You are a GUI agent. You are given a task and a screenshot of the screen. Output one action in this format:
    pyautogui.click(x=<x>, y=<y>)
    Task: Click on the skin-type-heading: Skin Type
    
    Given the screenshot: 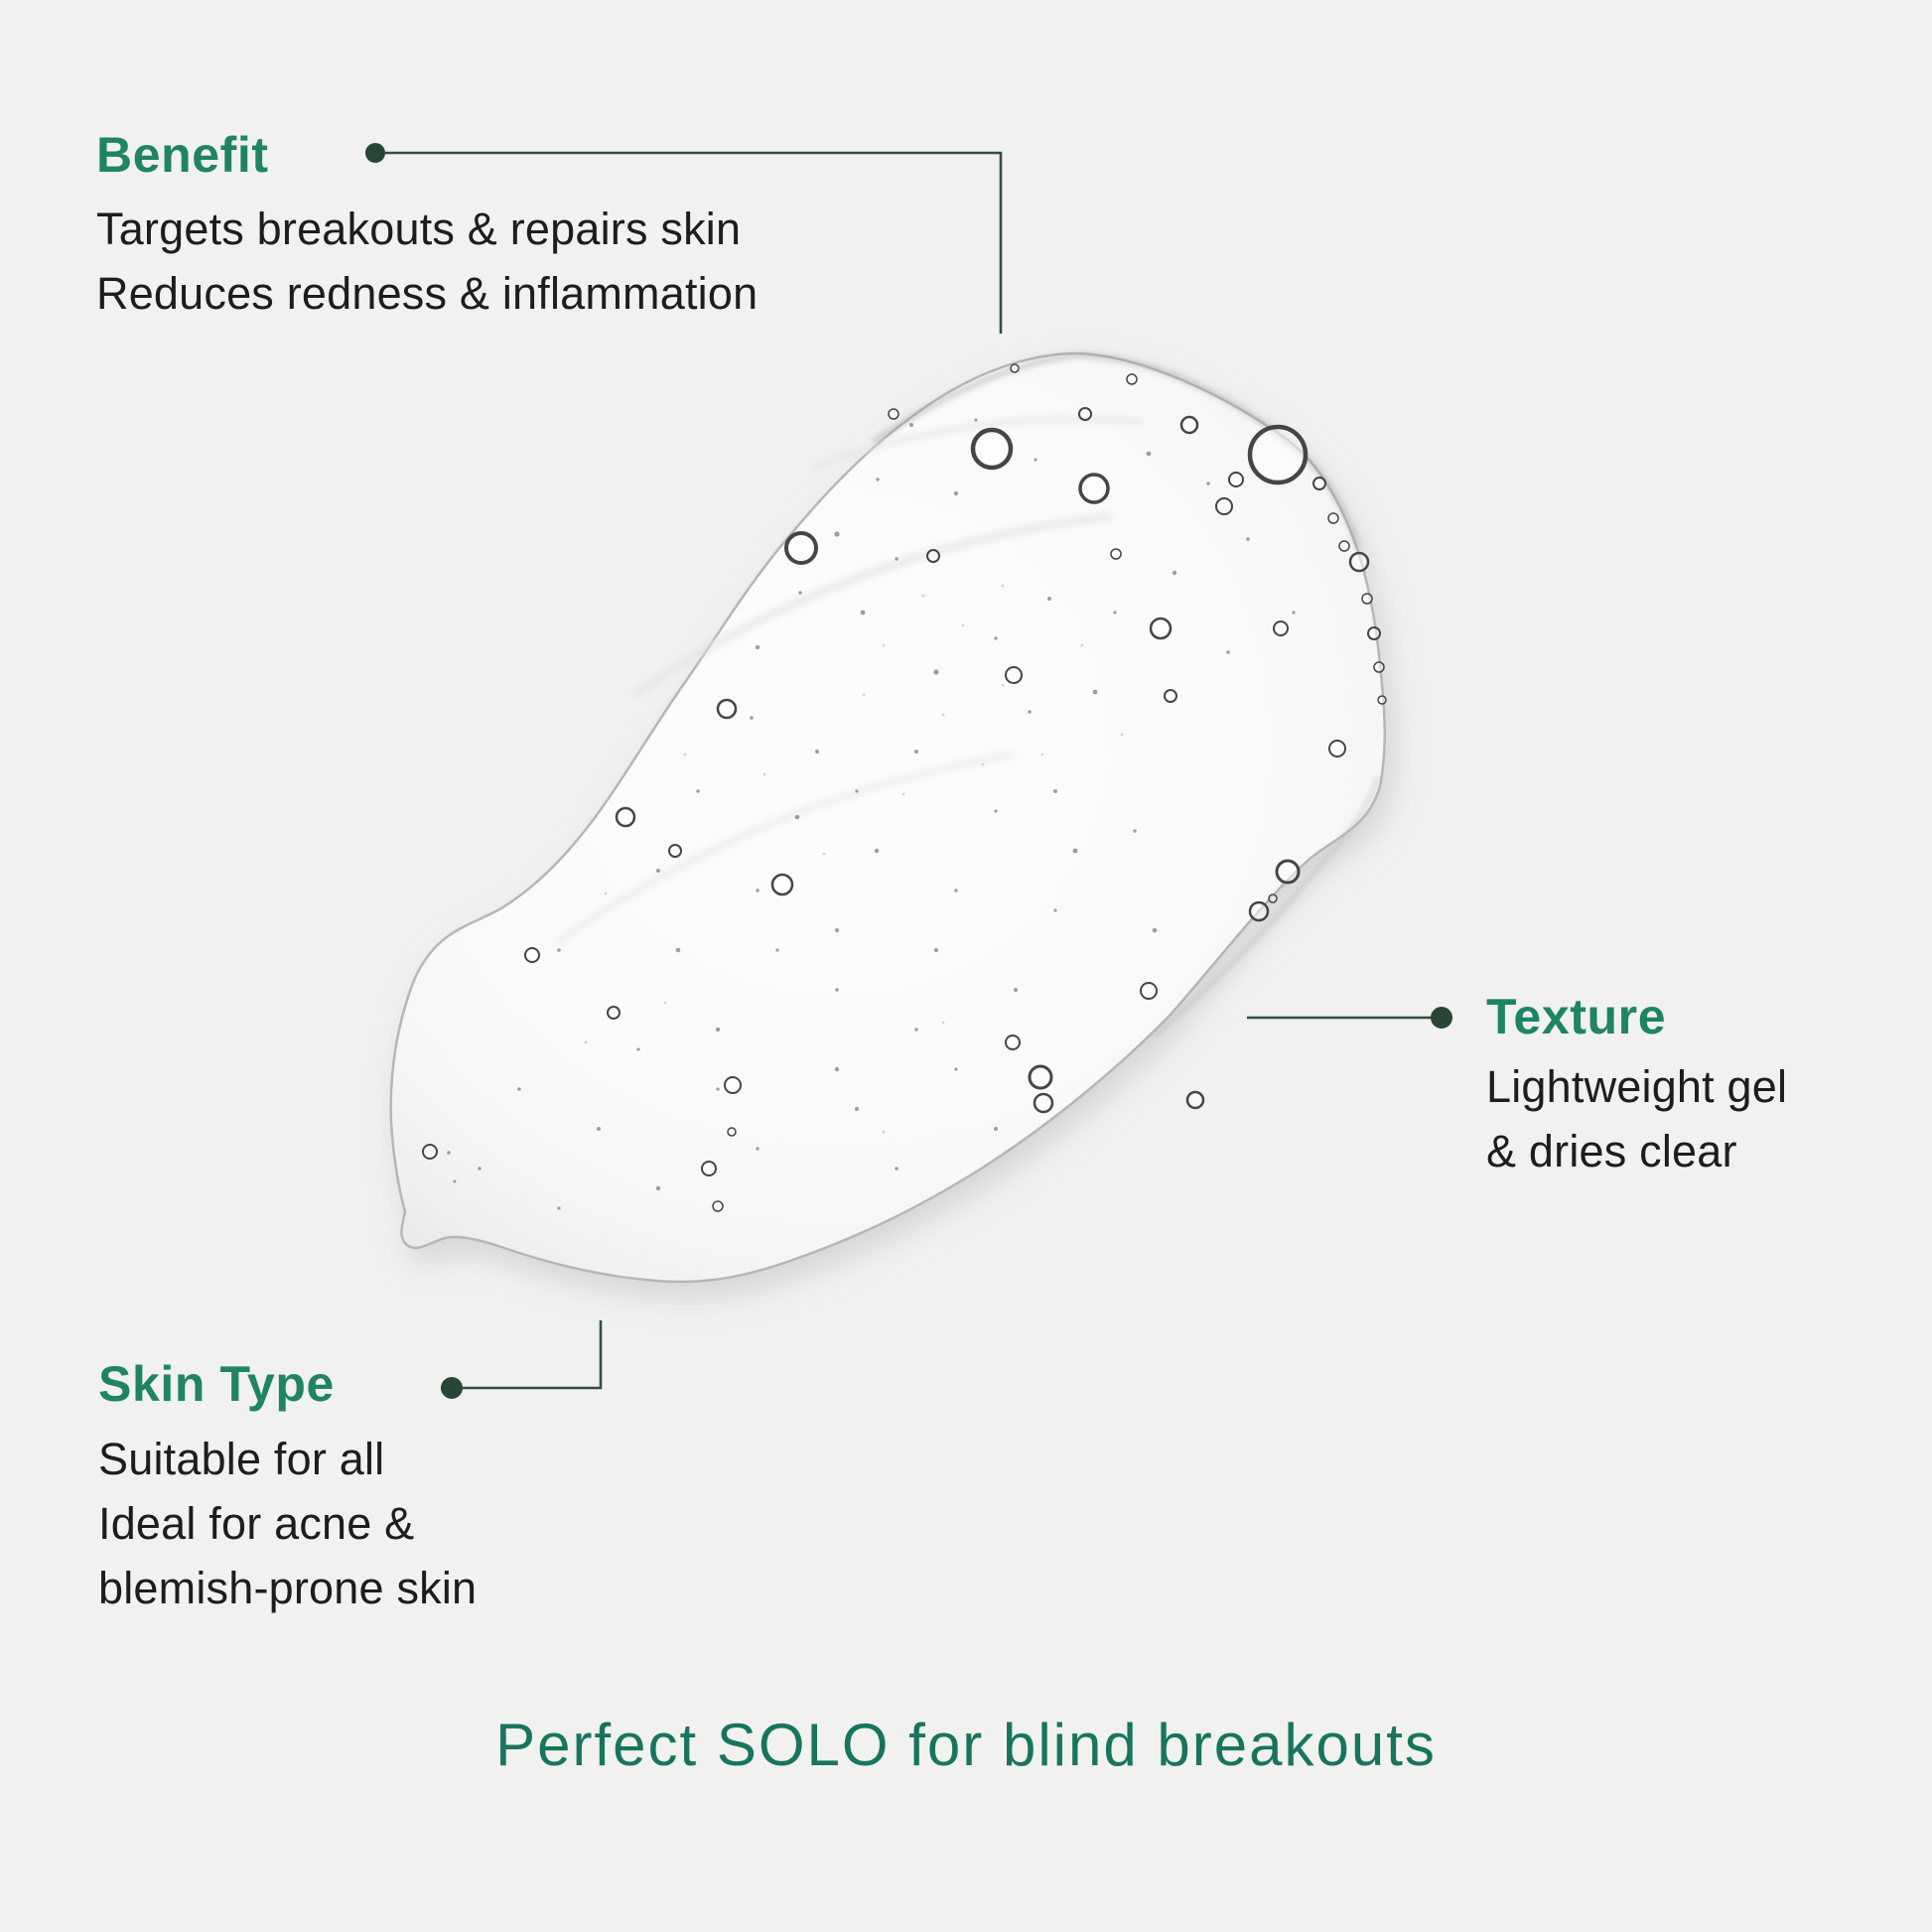 What is the action you would take?
    pyautogui.click(x=217, y=1384)
    